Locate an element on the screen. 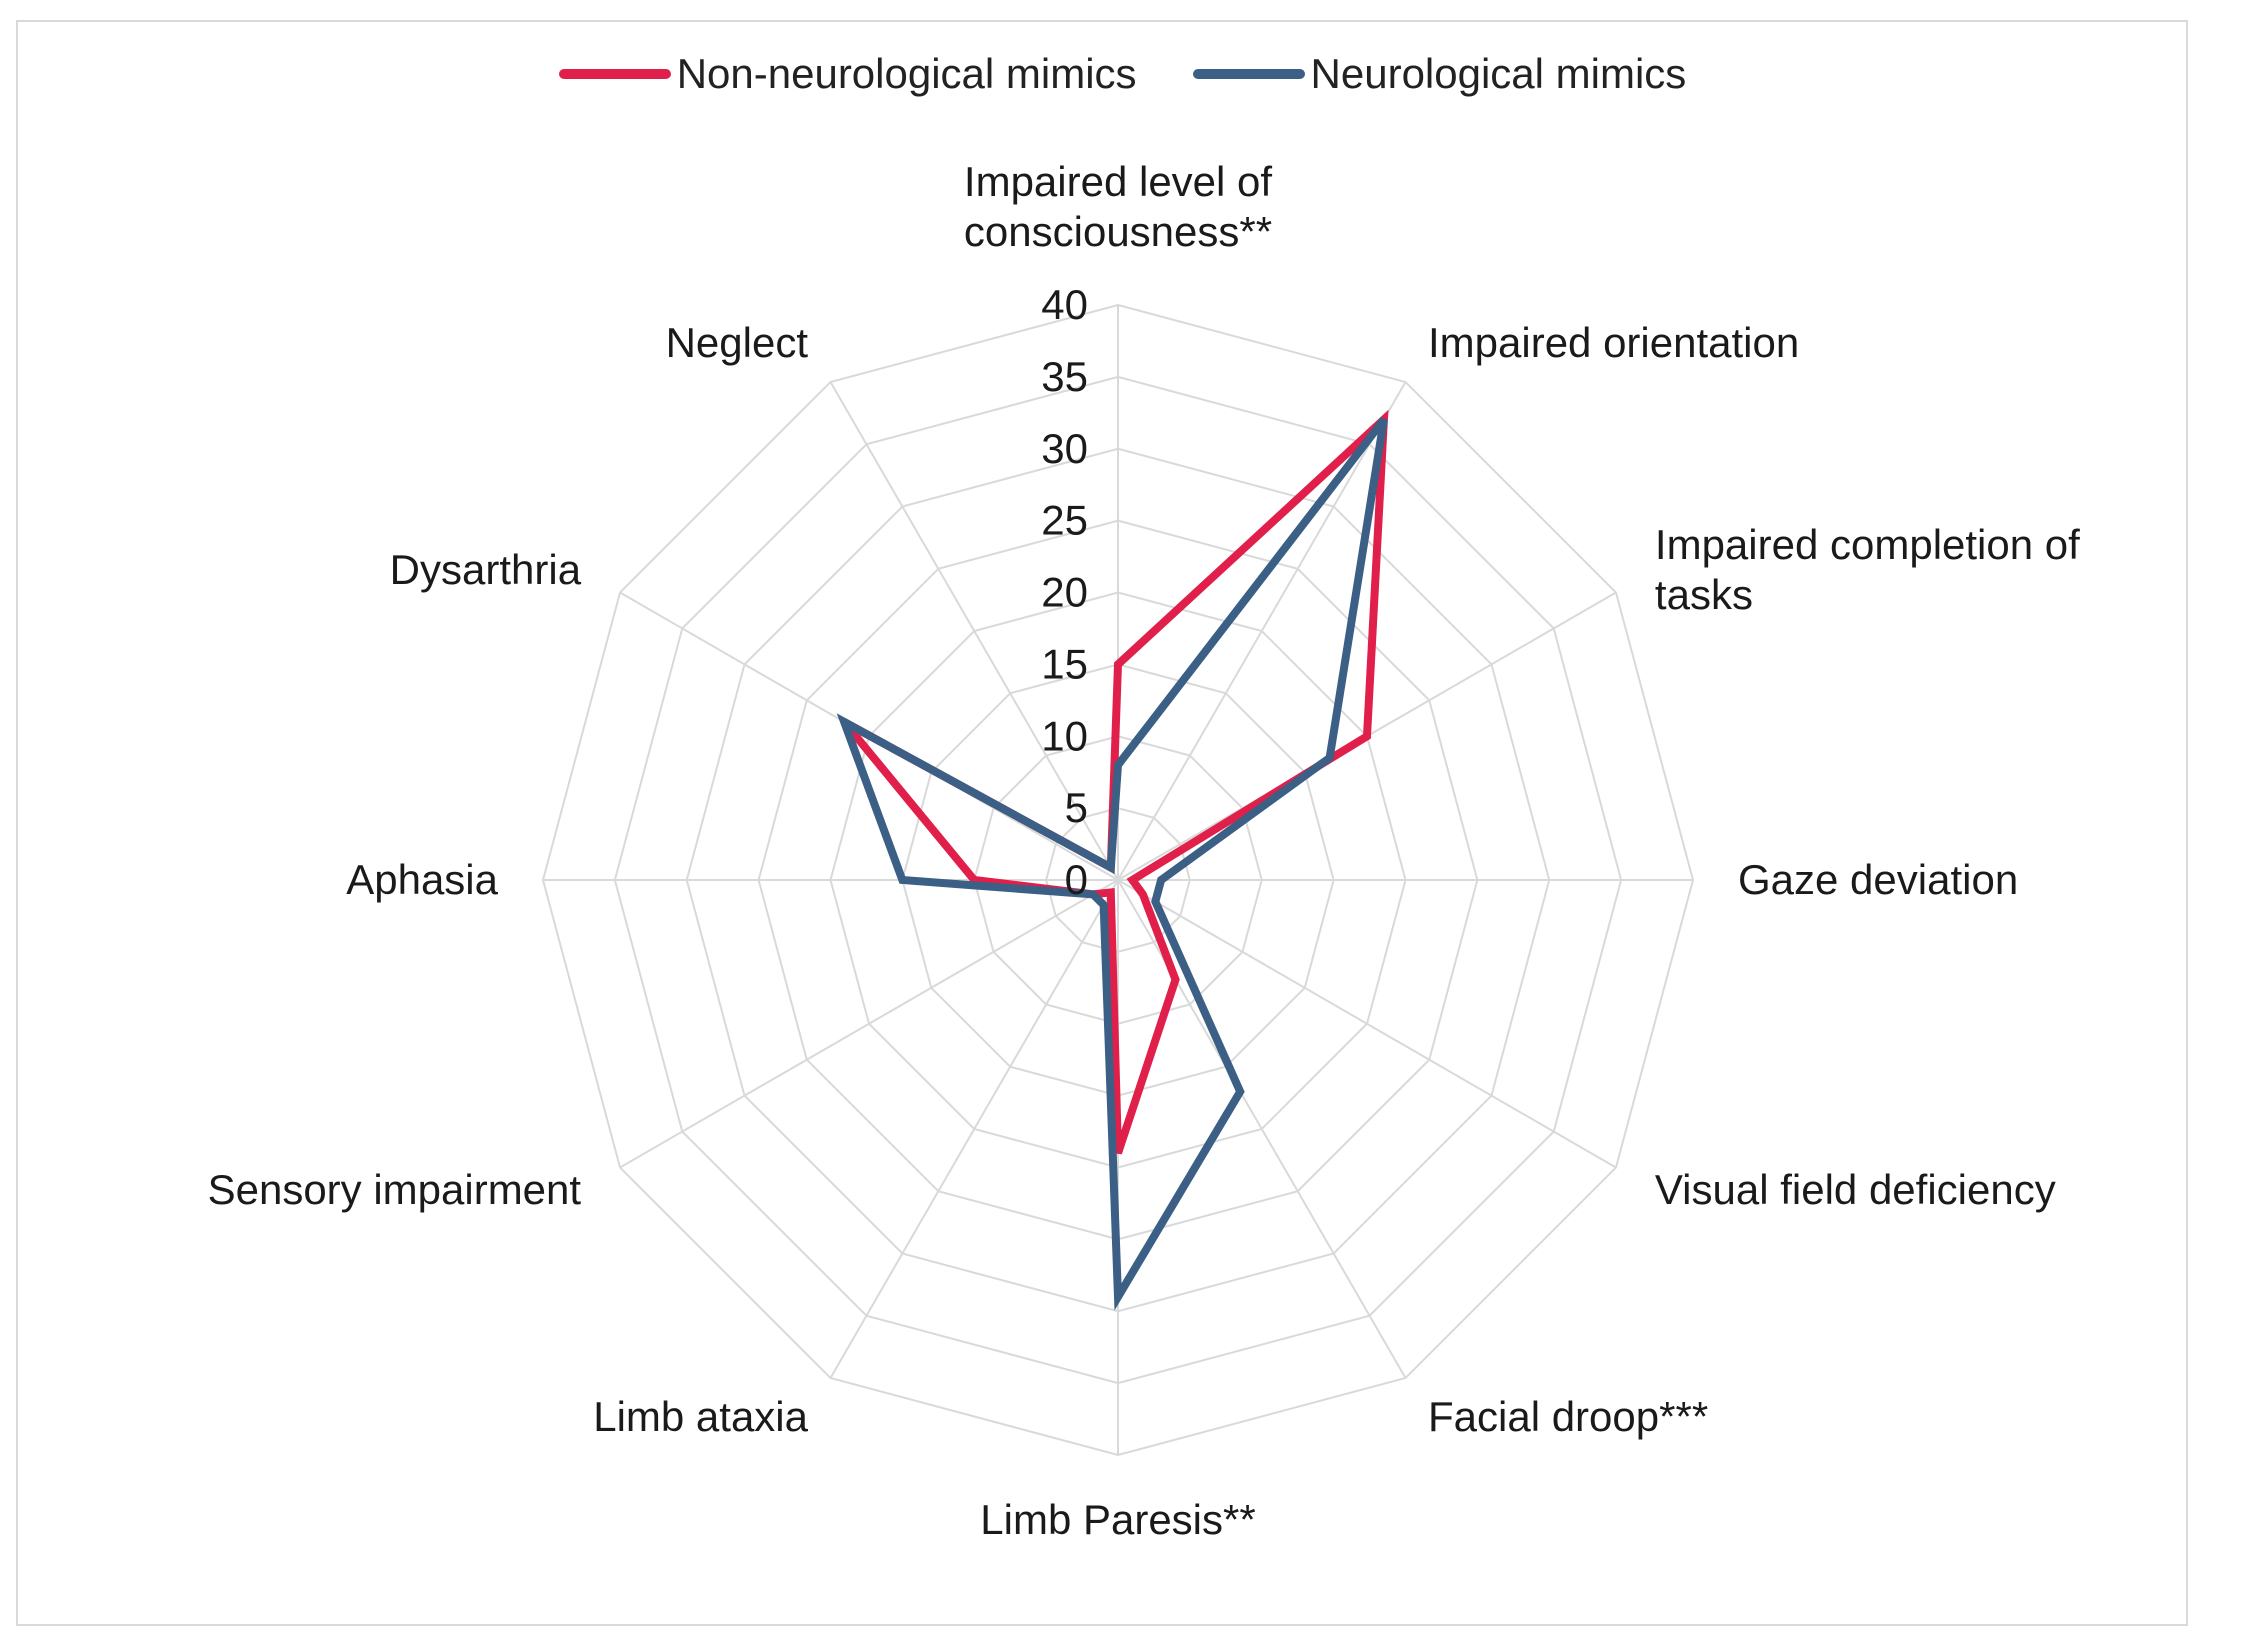  category-label-line: Impaired completion of is located at coordinates (1867, 544).